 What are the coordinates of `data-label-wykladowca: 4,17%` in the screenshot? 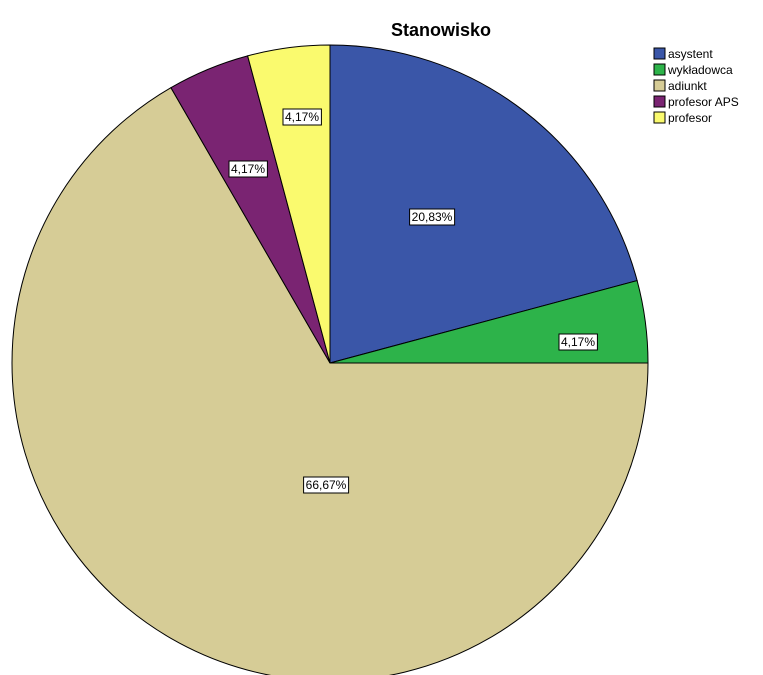 It's located at (578, 342).